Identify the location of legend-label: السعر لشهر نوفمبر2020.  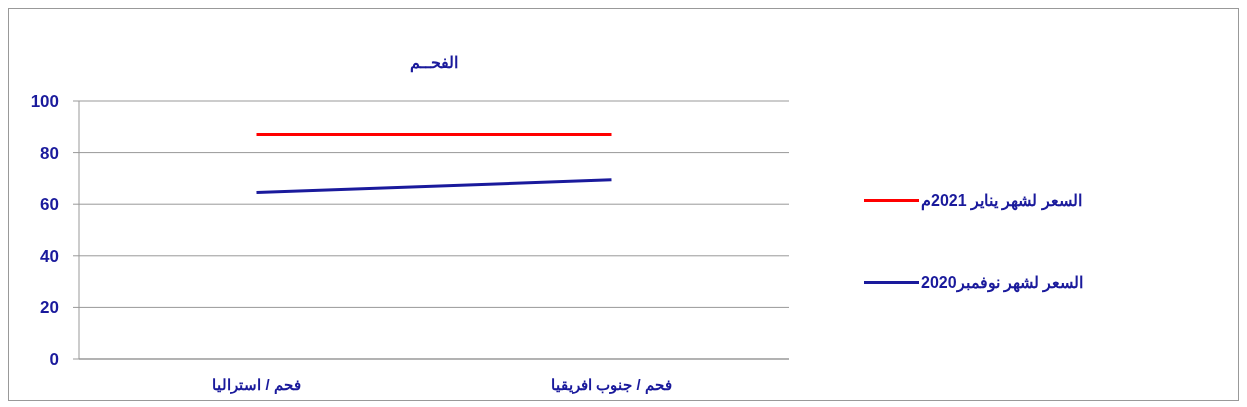
(1002, 282).